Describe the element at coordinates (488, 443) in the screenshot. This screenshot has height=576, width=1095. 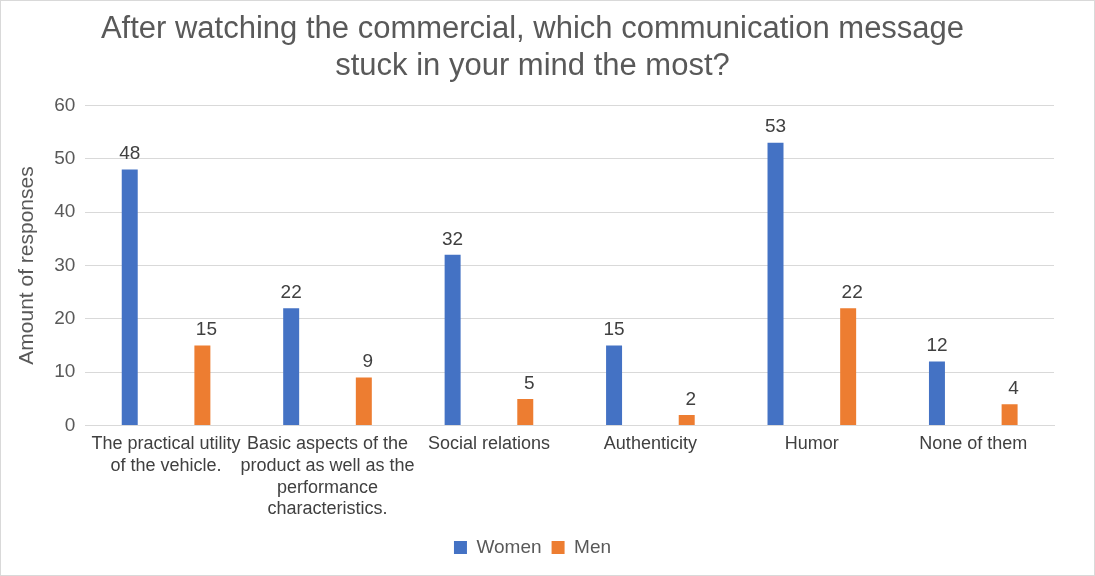
I see `x-tick-label: Social relations` at that location.